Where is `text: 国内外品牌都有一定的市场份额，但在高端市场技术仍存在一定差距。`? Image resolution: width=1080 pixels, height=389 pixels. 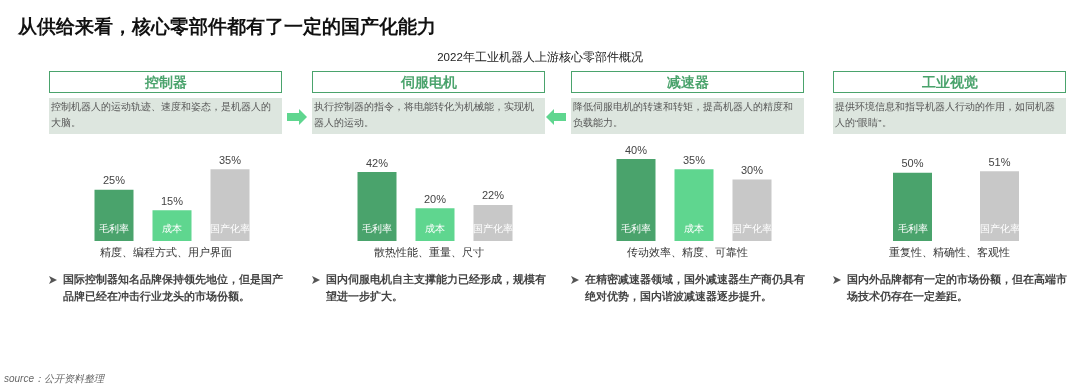 text: 国内外品牌都有一定的市场份额，但在高端市场技术仍存在一定差距。 is located at coordinates (957, 288).